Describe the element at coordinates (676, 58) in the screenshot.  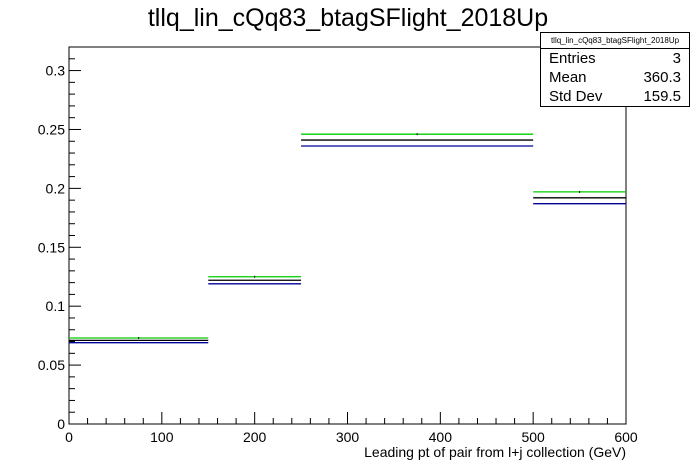
I see `stats-value: 3` at that location.